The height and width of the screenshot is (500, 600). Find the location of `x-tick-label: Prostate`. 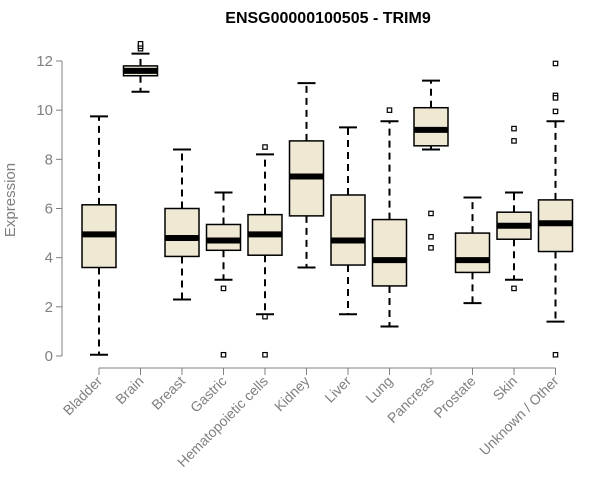

x-tick-label: Prostate is located at coordinates (454, 397).